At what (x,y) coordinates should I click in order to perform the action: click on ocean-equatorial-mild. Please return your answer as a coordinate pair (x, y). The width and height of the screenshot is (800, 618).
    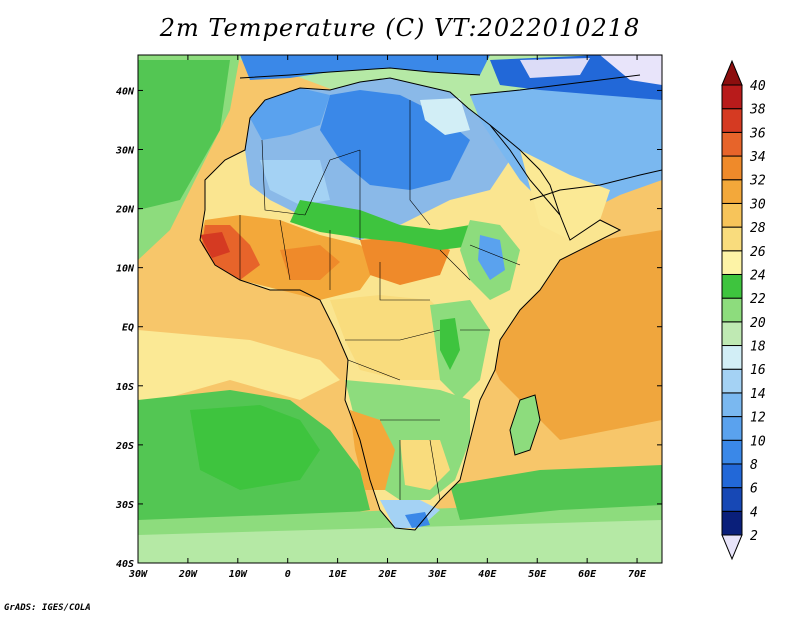
    Looking at the image, I should click on (239, 365).